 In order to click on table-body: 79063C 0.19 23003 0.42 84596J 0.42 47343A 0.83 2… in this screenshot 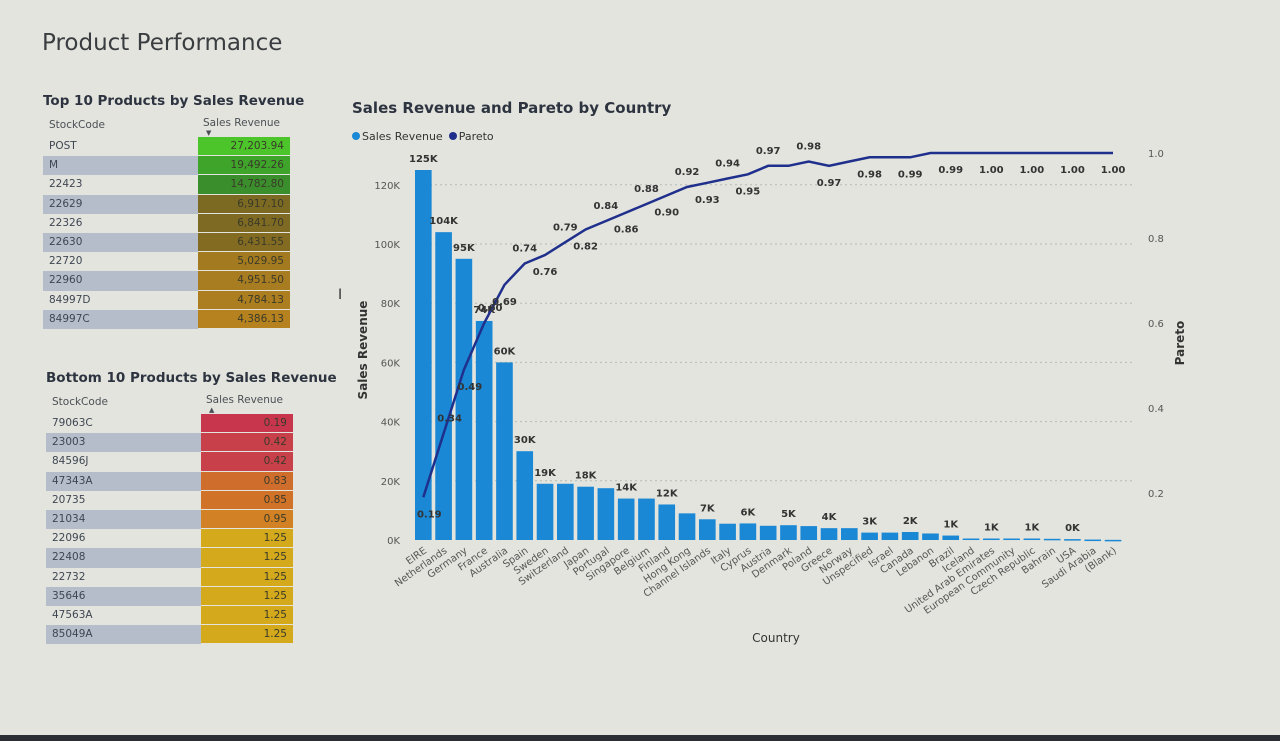, I will do `click(171, 529)`.